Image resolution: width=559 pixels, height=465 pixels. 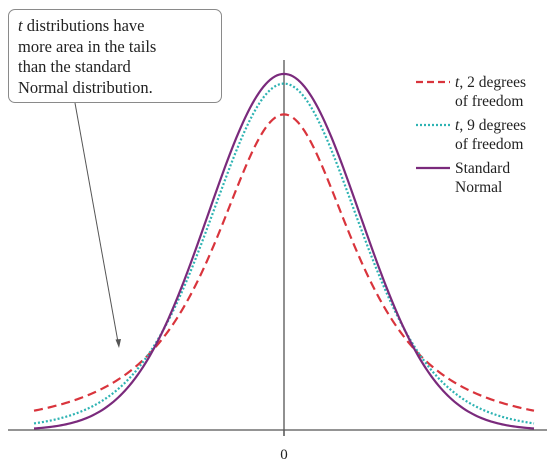 I want to click on legend-item-t9: t, 9 degrees of freedom, so click(x=487, y=135).